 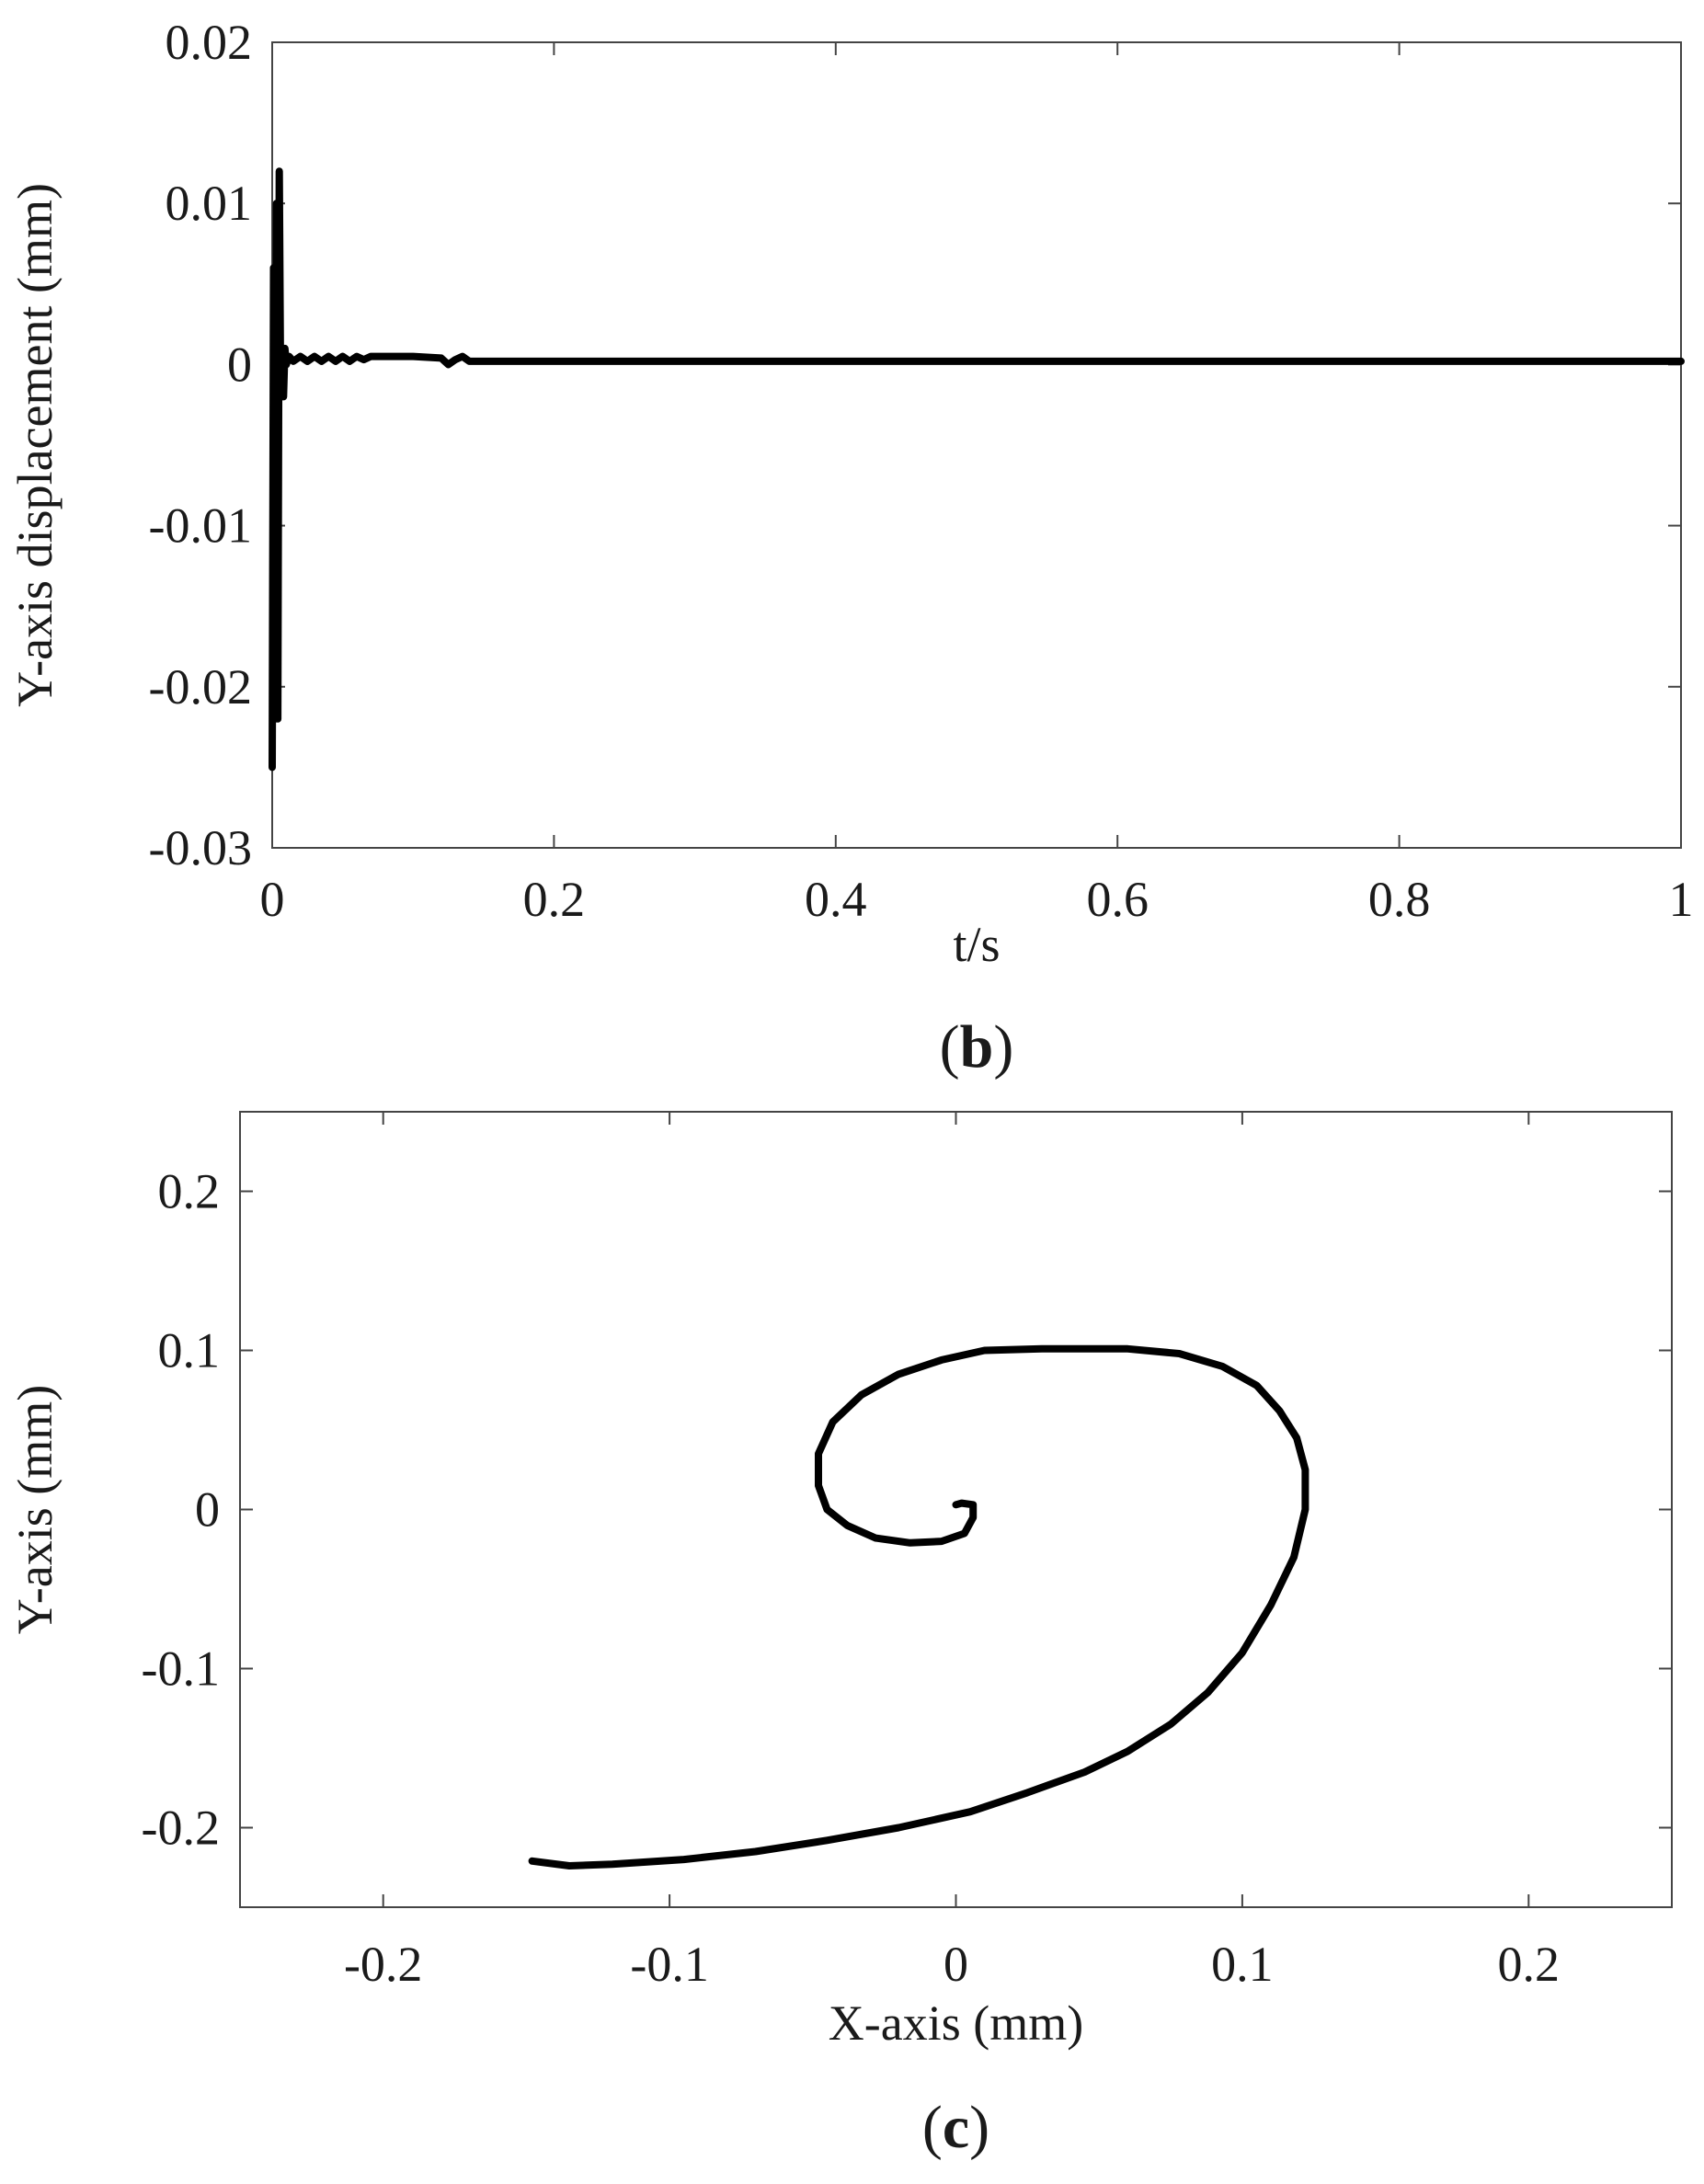 I want to click on panel-label: (c), so click(x=955, y=2127).